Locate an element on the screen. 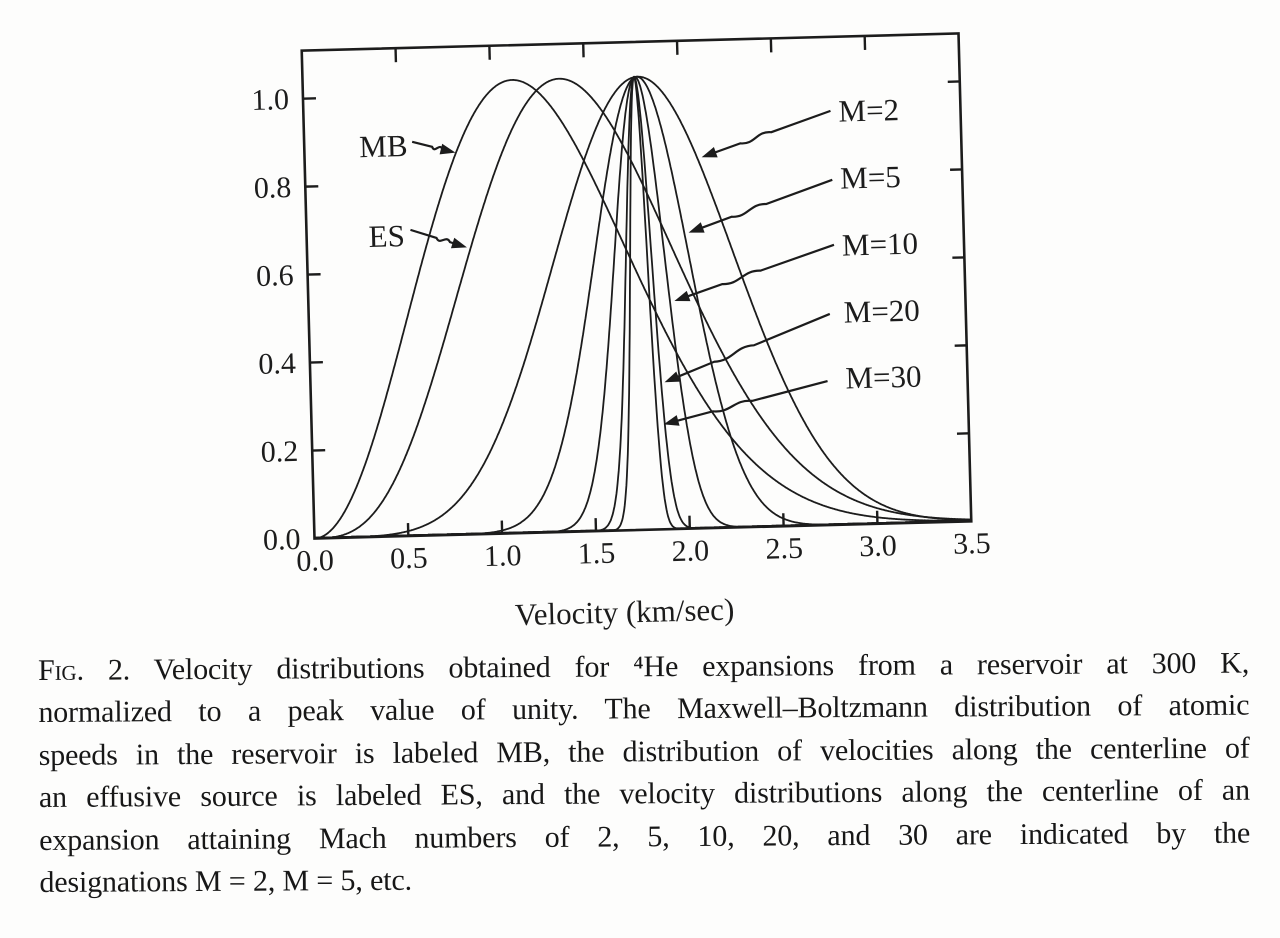 This screenshot has height=938, width=1280. arrowhead-M=10 is located at coordinates (682, 296).